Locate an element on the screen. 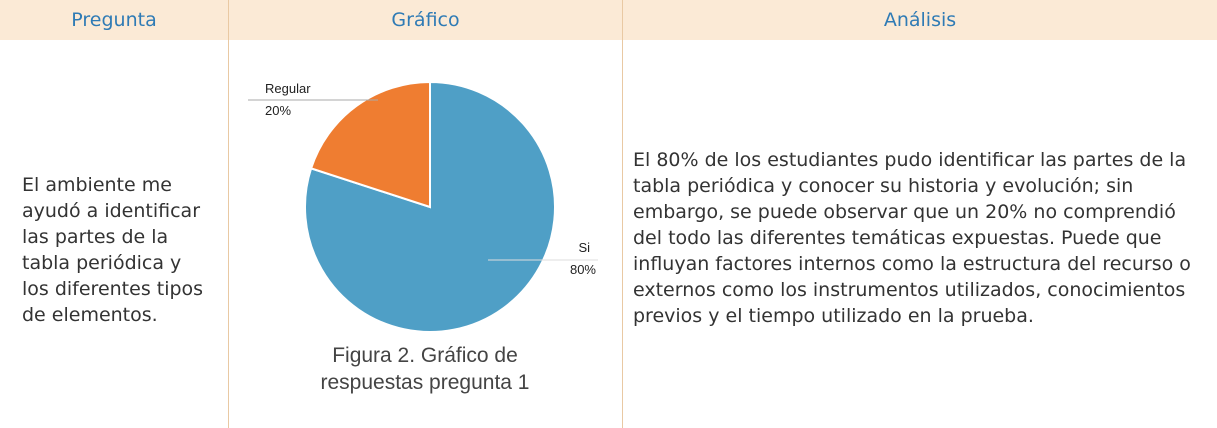 The height and width of the screenshot is (428, 1217). pie-slice is located at coordinates (370, 144).